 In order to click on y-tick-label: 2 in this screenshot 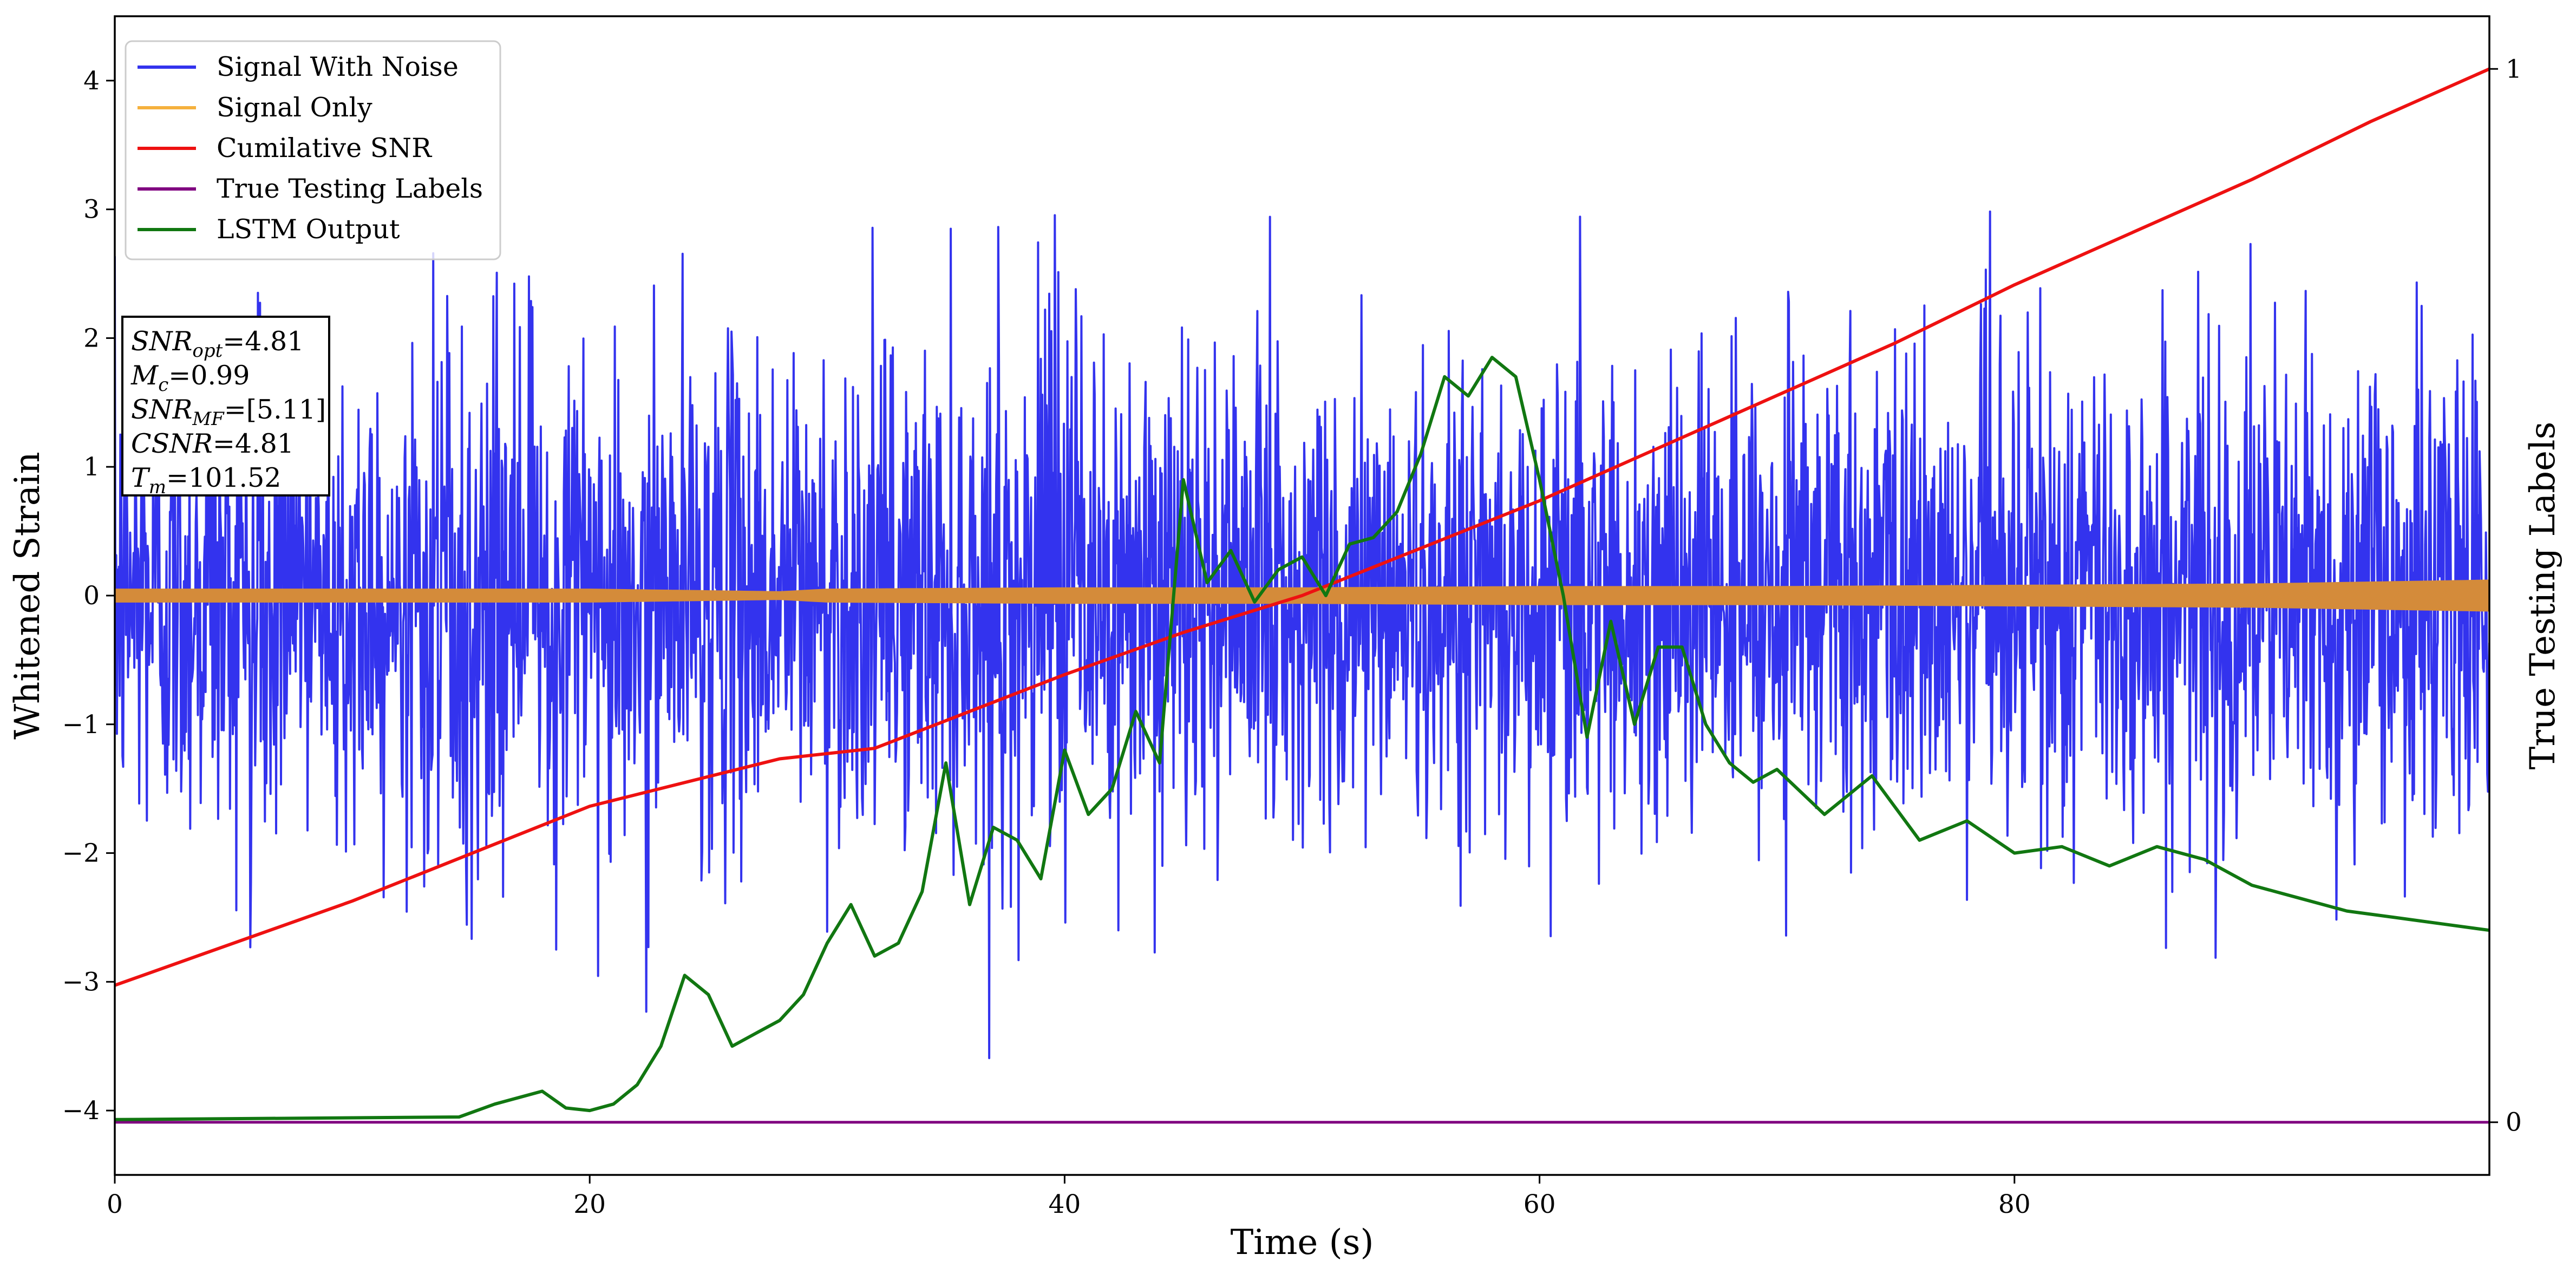, I will do `click(92, 338)`.